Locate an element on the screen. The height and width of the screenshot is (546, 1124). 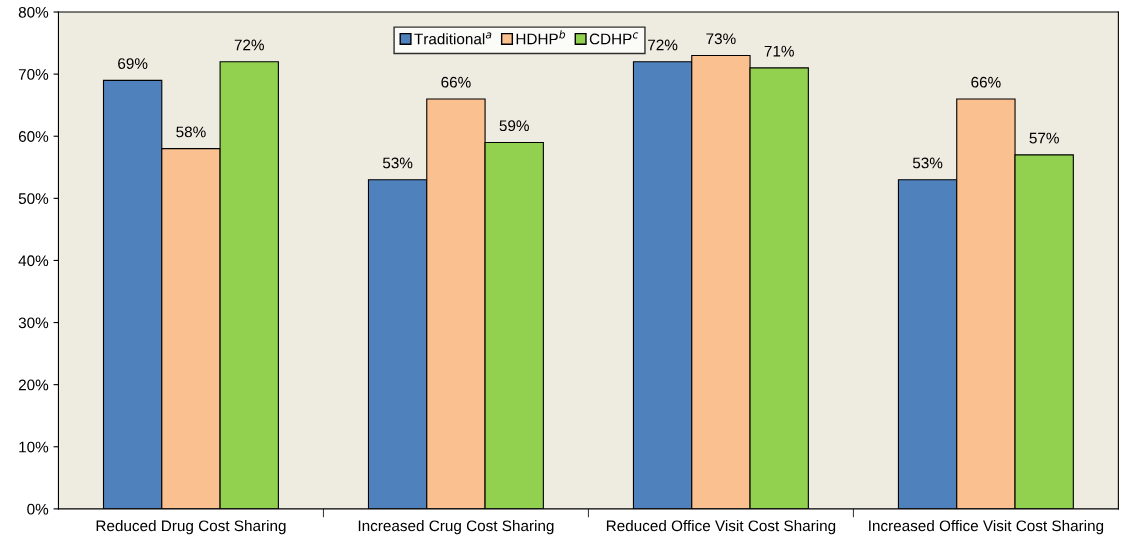
x-tick-label: Reduced Office Visit Cost Sharing is located at coordinates (721, 527).